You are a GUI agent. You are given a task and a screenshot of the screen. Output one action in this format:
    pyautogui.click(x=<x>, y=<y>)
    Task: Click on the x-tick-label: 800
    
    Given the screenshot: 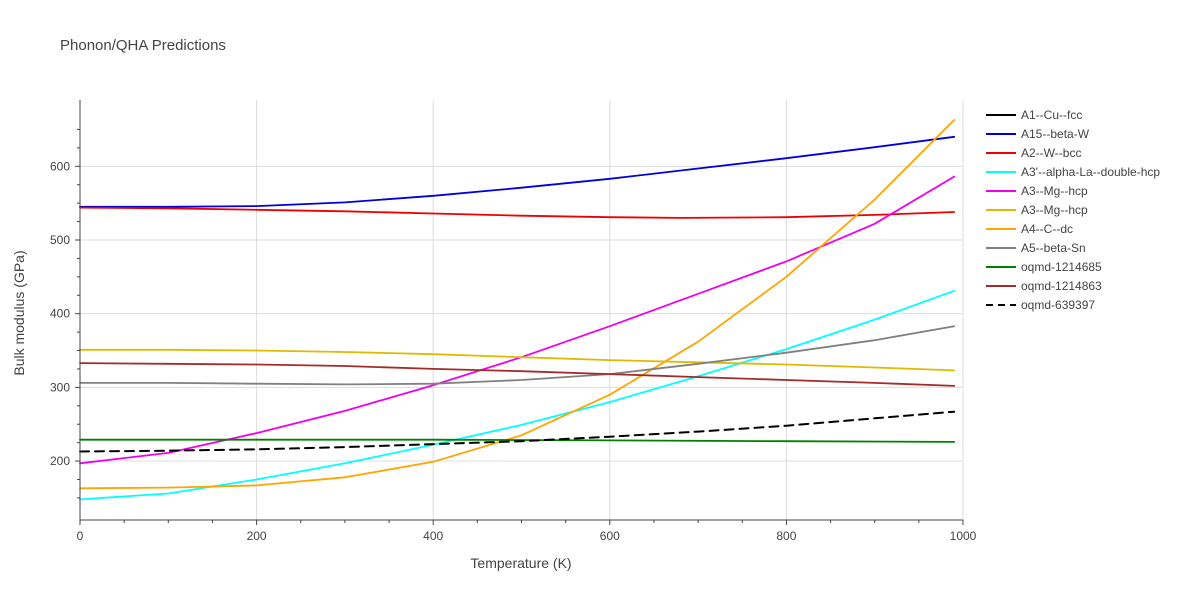 What is the action you would take?
    pyautogui.click(x=786, y=536)
    